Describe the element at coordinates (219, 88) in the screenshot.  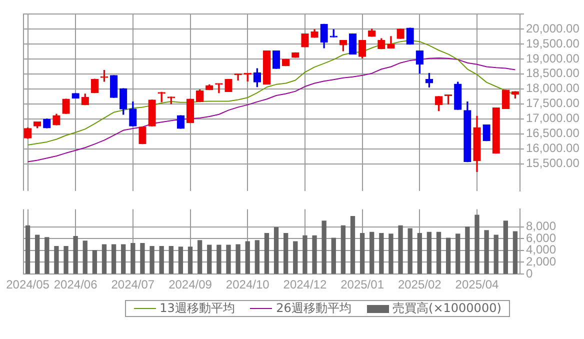
I see `candlestick` at that location.